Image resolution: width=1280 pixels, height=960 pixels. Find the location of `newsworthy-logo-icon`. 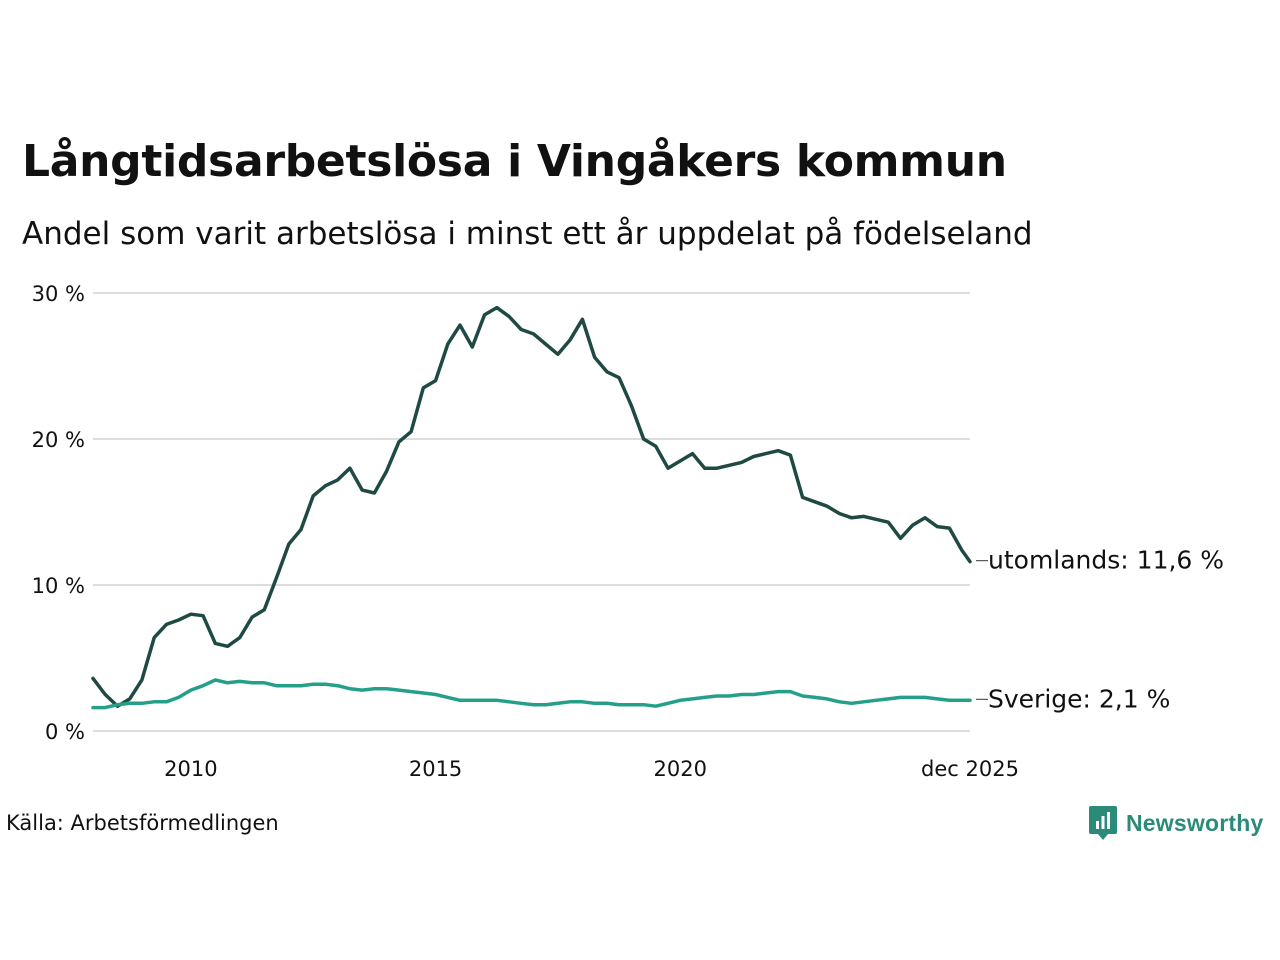

newsworthy-logo-icon is located at coordinates (1103, 823).